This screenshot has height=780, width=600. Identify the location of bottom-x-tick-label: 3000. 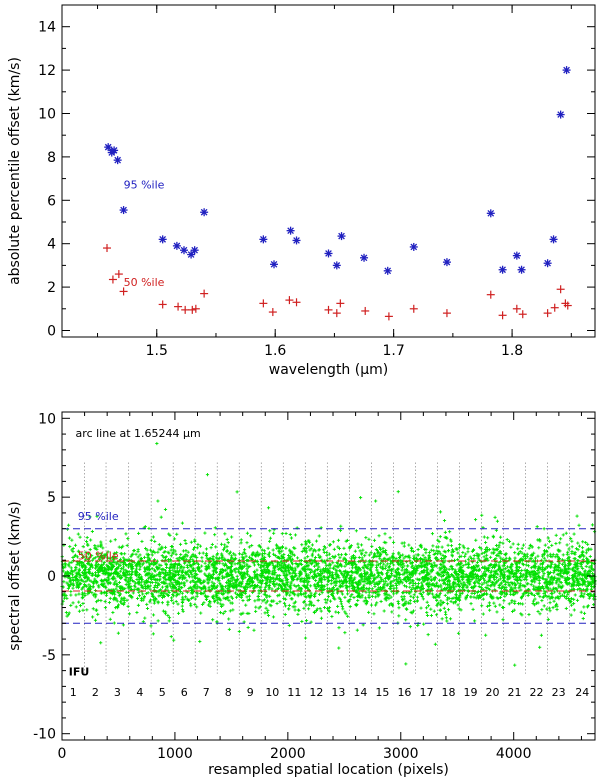
(401, 754).